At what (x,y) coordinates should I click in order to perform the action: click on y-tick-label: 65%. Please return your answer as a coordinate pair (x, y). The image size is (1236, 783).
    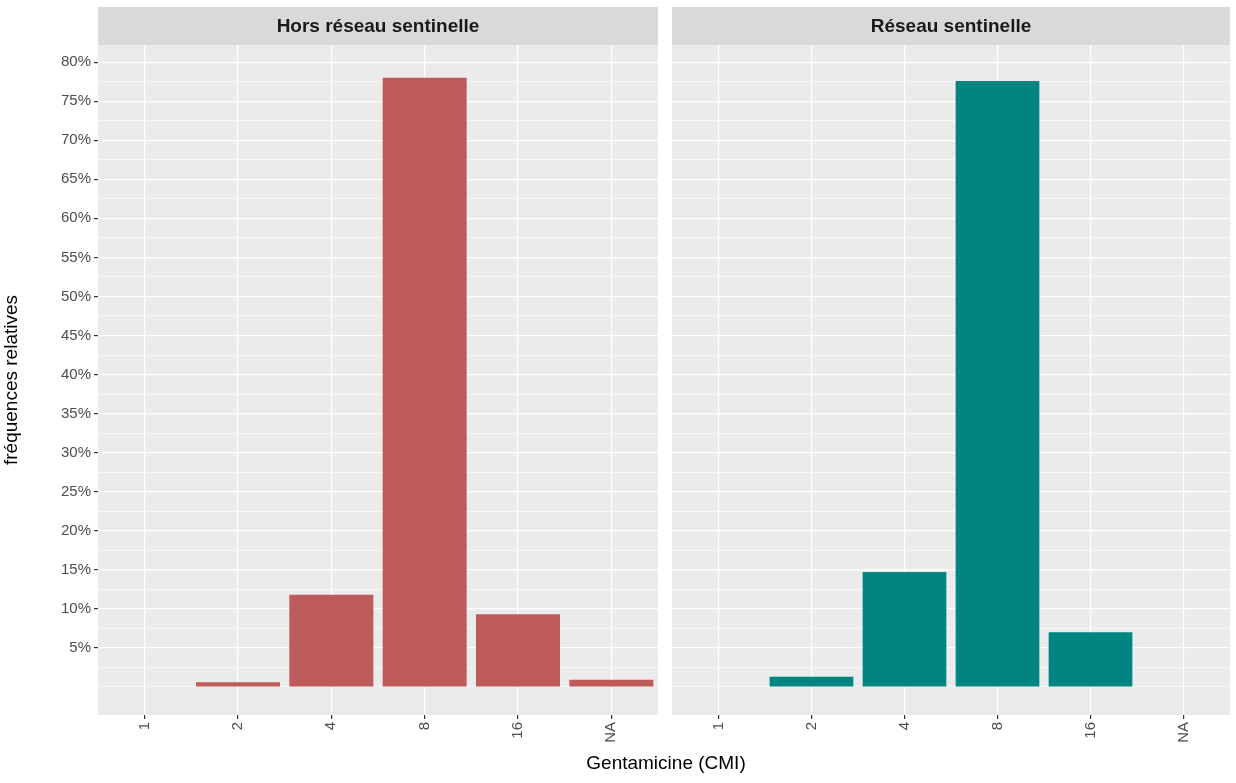
    Looking at the image, I should click on (75, 178).